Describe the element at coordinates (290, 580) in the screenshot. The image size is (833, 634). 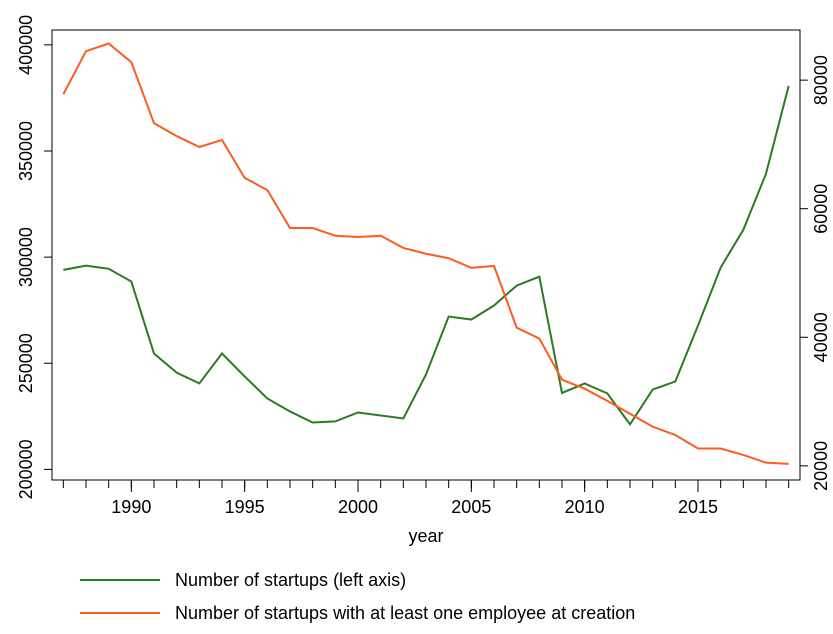
I see `legend-label: Number of startups (left axis)` at that location.